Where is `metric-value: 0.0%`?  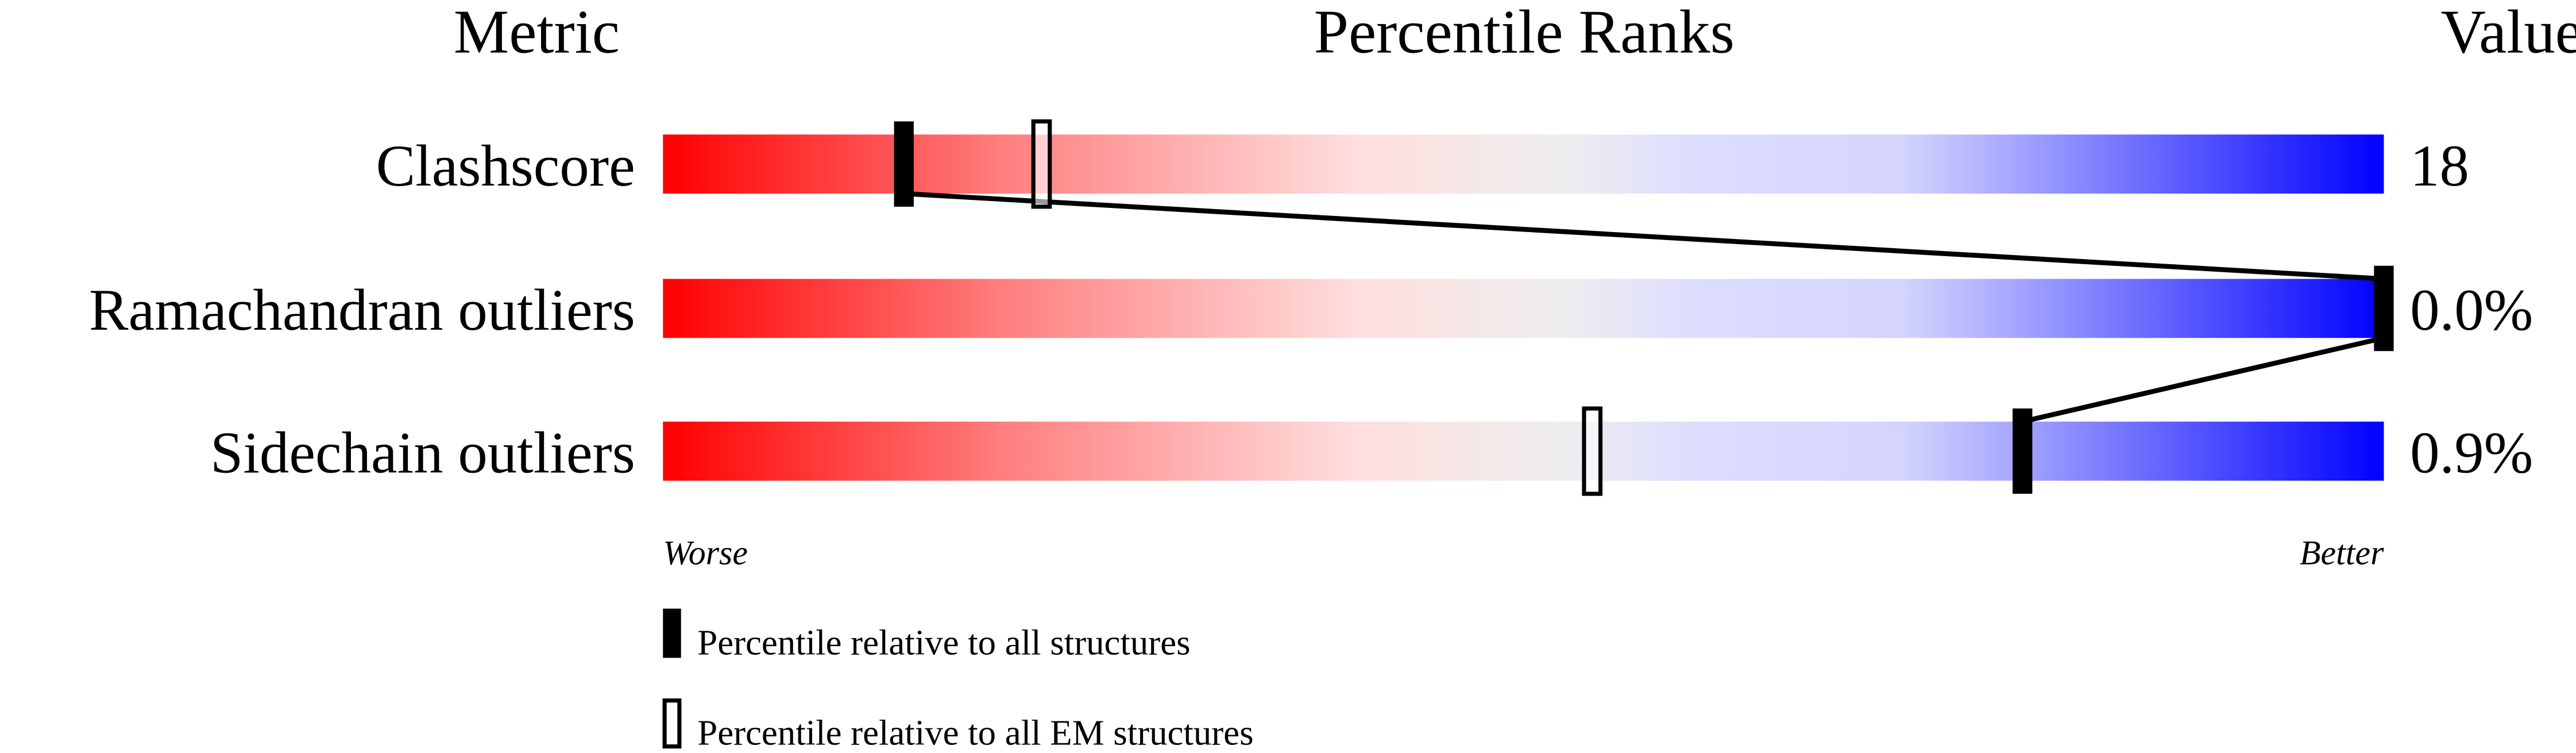
metric-value: 0.0% is located at coordinates (2471, 310).